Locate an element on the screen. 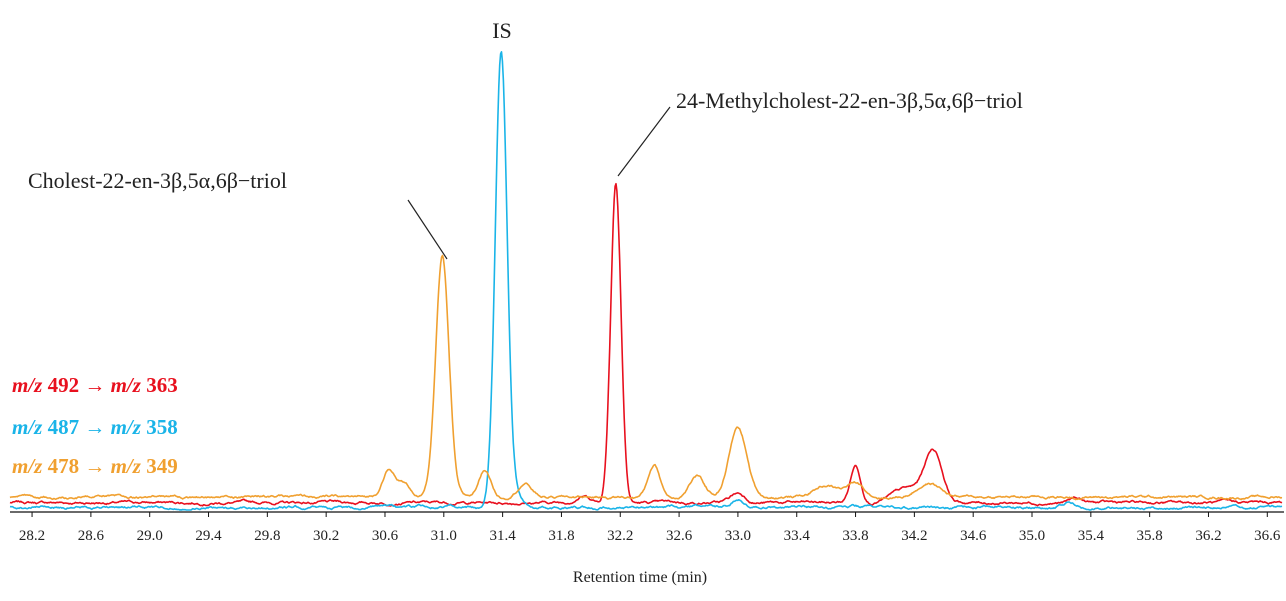 This screenshot has height=601, width=1286. annotation-is: IS is located at coordinates (502, 30).